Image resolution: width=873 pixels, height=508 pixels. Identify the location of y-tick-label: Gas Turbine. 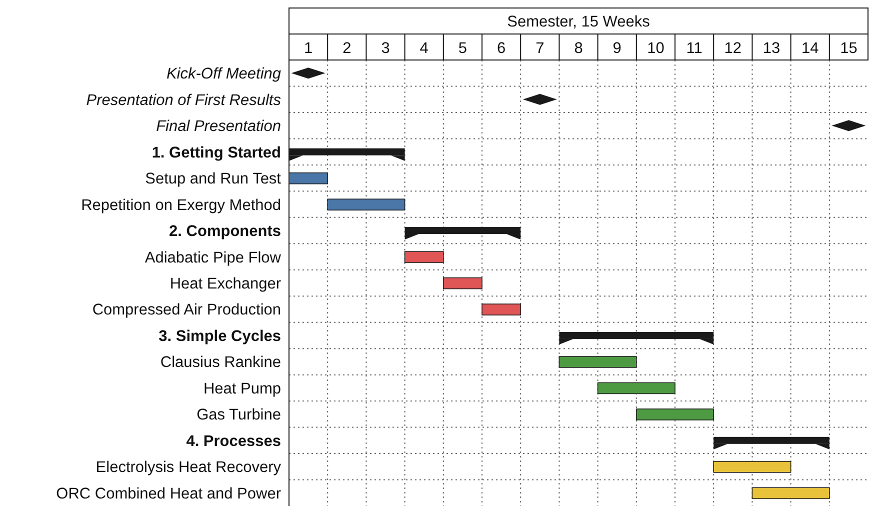
(238, 415).